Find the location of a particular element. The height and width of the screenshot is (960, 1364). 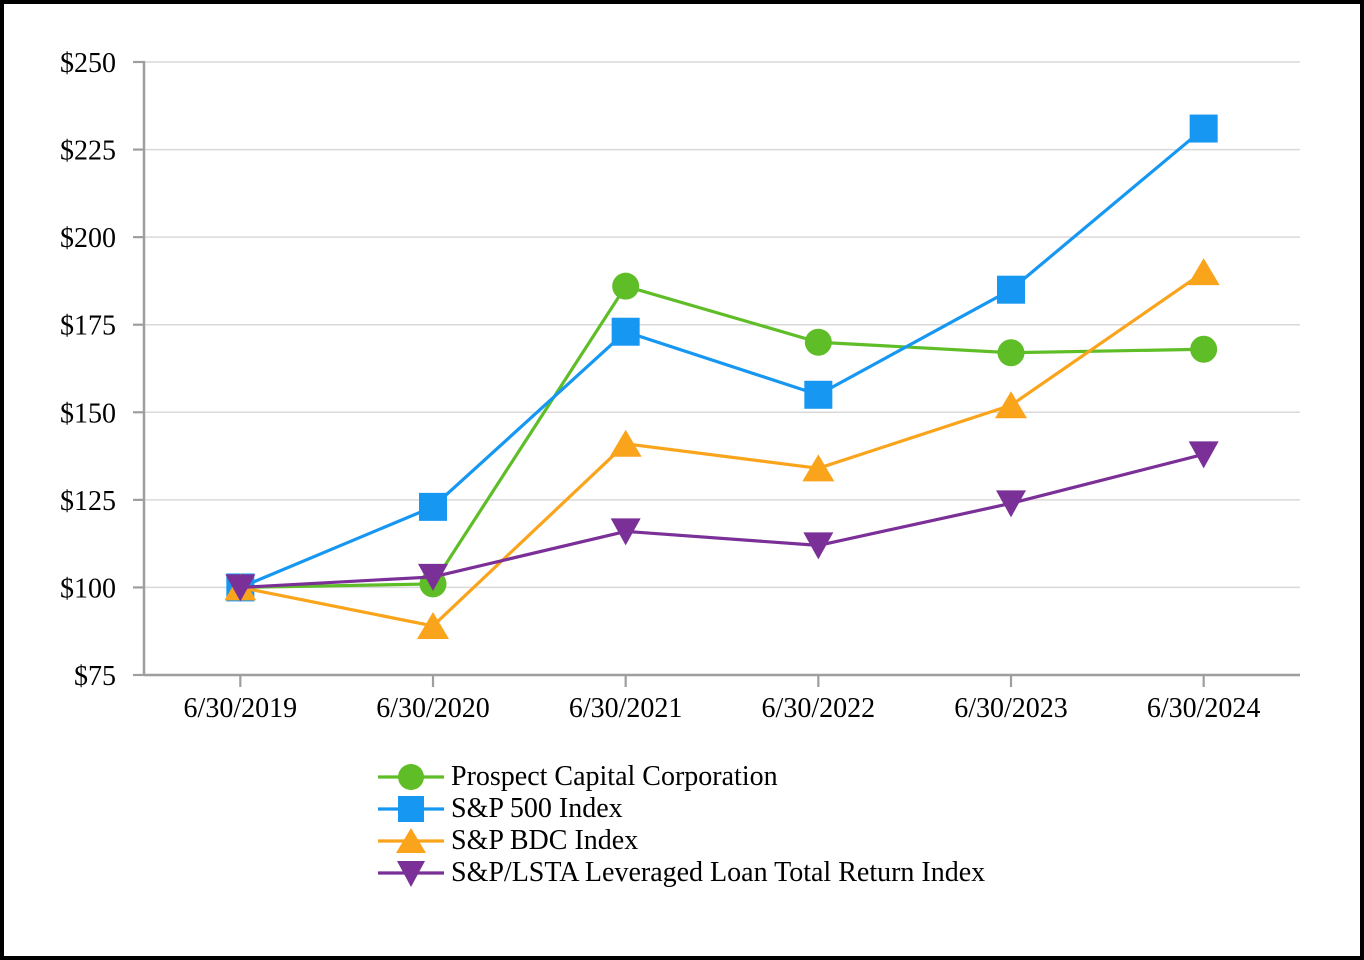

square-icon is located at coordinates (411, 809).